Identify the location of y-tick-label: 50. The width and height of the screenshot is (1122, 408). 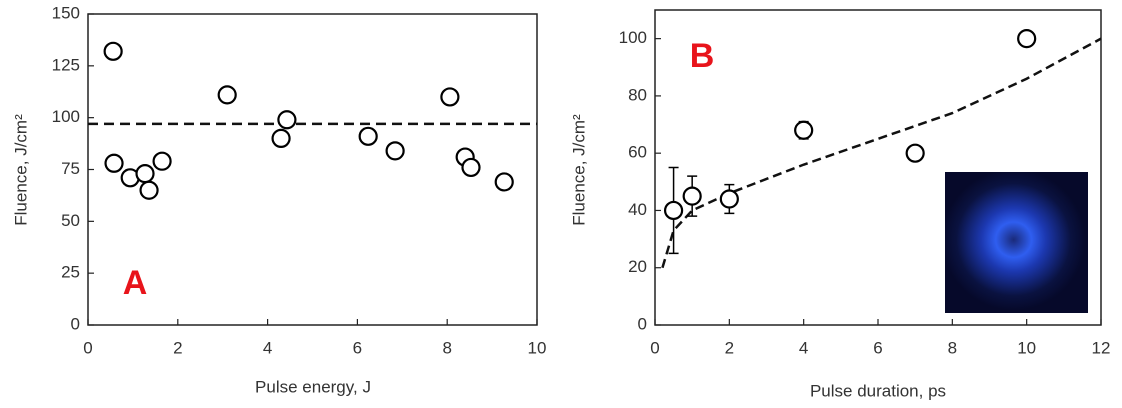
(70, 220).